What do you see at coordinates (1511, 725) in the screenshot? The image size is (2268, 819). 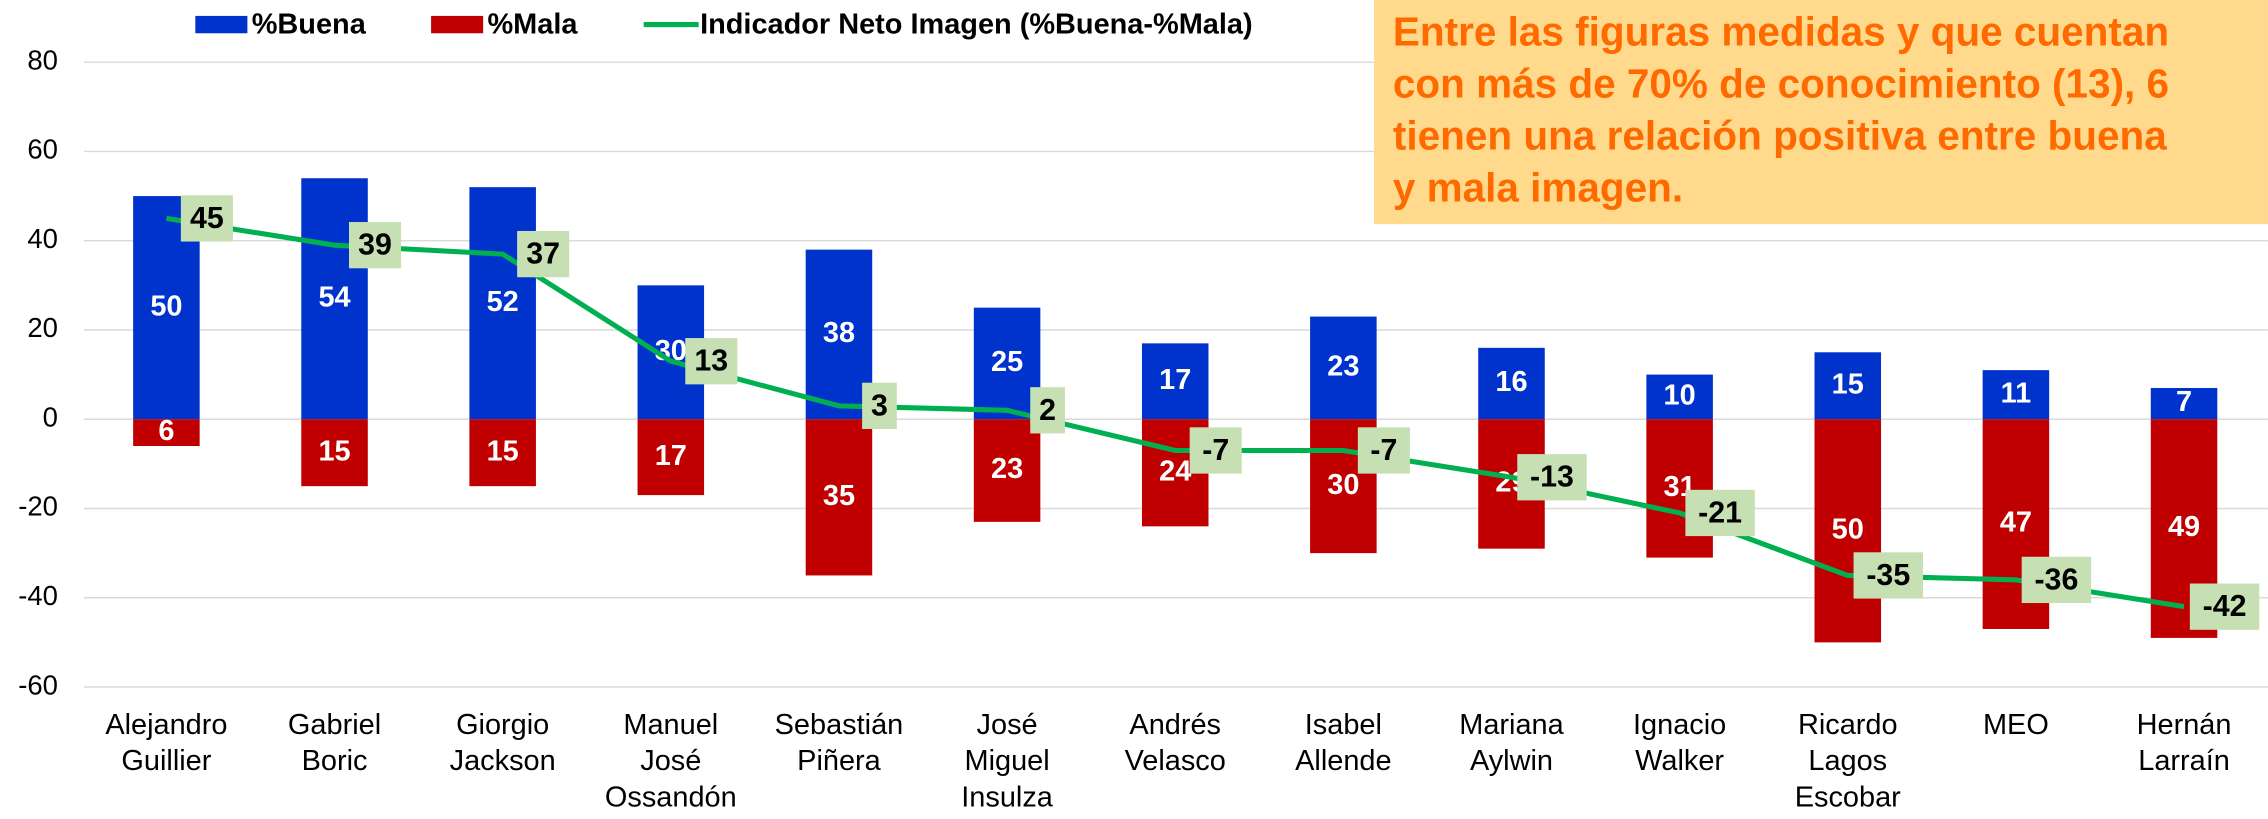 I see `x-tick-line: Mariana` at bounding box center [1511, 725].